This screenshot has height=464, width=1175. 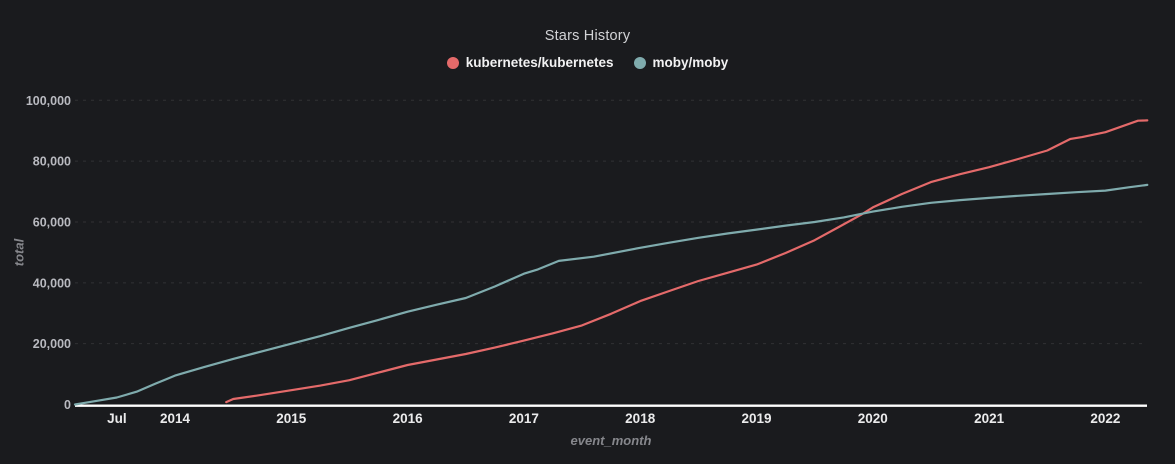 I want to click on legend-item-label: kubernetes/kubernetes, so click(x=539, y=62).